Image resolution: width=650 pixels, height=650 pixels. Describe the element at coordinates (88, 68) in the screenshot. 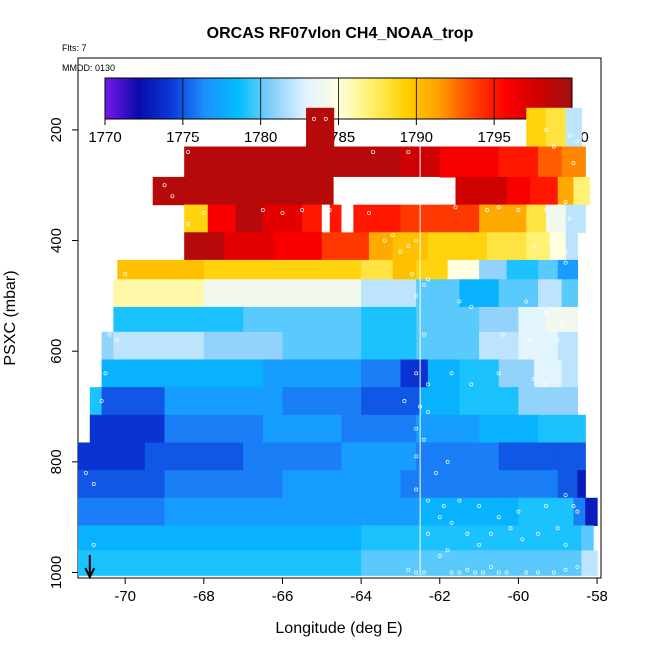

I see `mmdd-label: MMDD: 0130` at that location.